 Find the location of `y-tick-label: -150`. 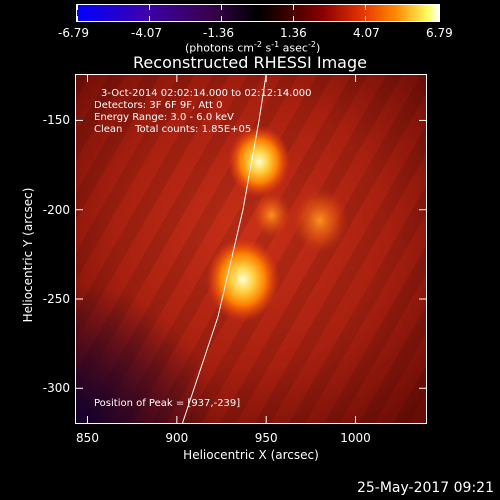

y-tick-label: -150 is located at coordinates (56, 120).